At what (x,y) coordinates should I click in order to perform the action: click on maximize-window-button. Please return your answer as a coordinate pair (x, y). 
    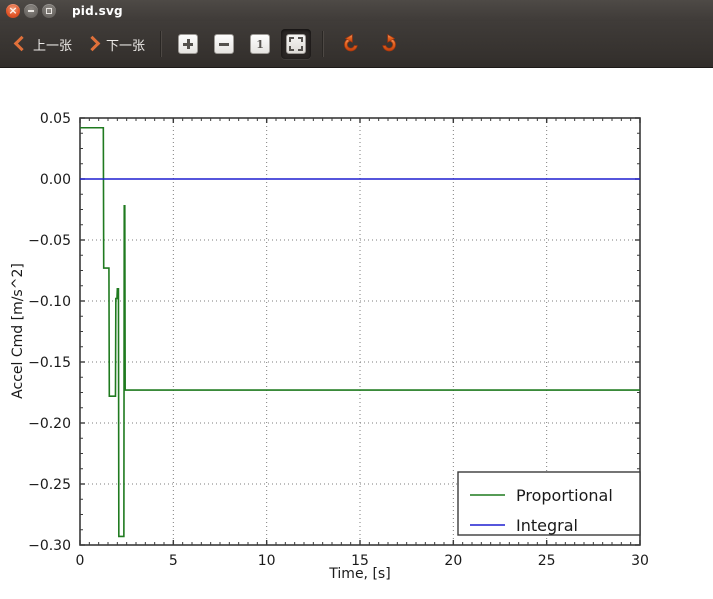
    Looking at the image, I should click on (49, 10).